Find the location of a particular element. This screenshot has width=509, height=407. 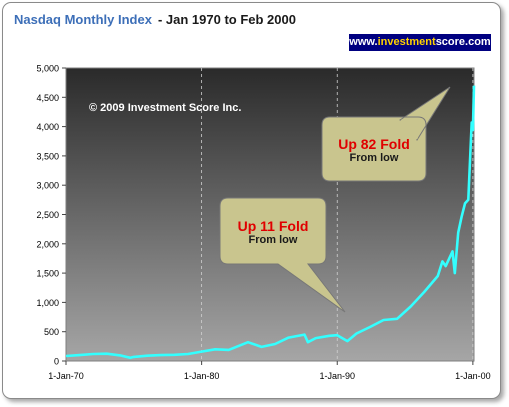

y-tick-label: 4,000 is located at coordinates (47, 127).